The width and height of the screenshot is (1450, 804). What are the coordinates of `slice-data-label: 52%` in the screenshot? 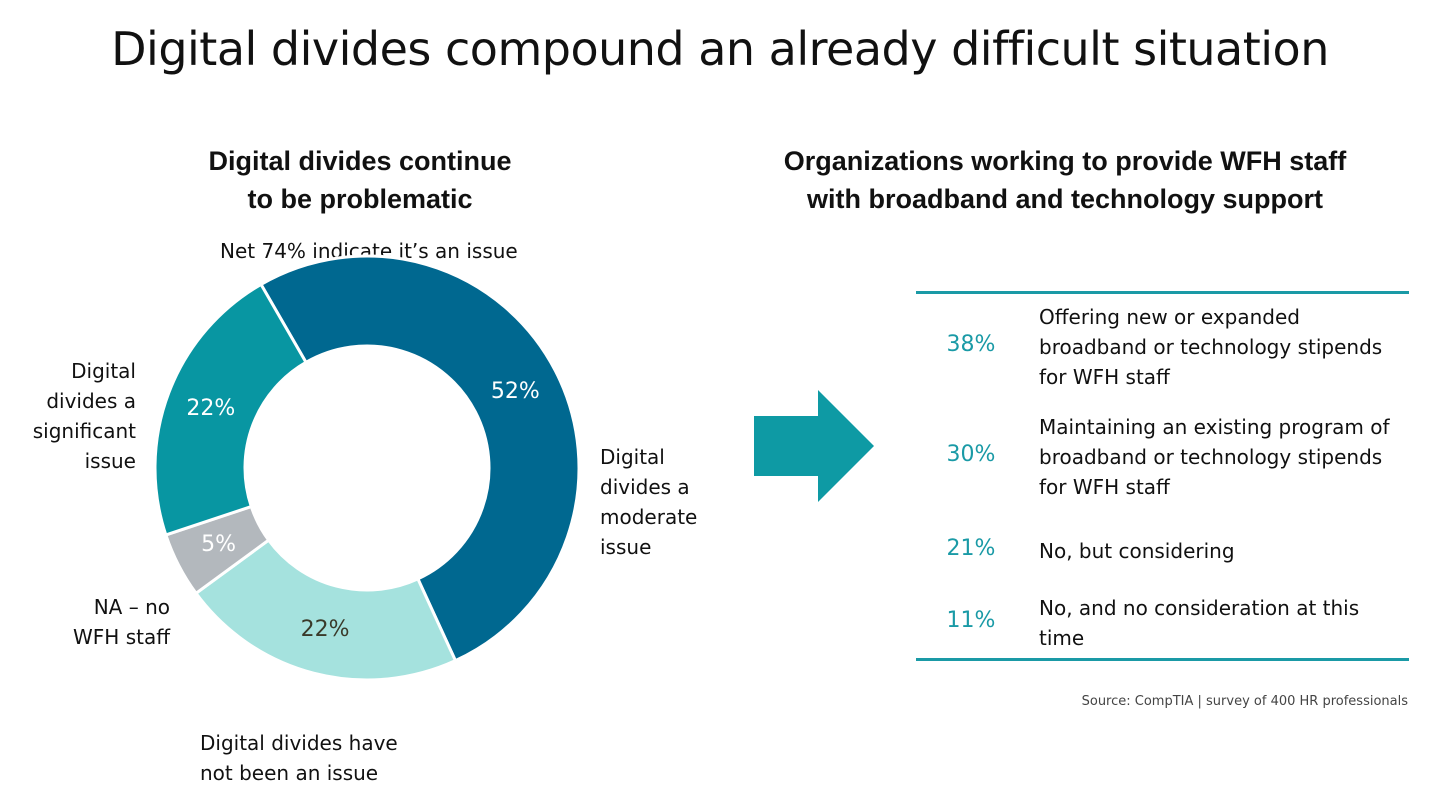 It's located at (515, 391).